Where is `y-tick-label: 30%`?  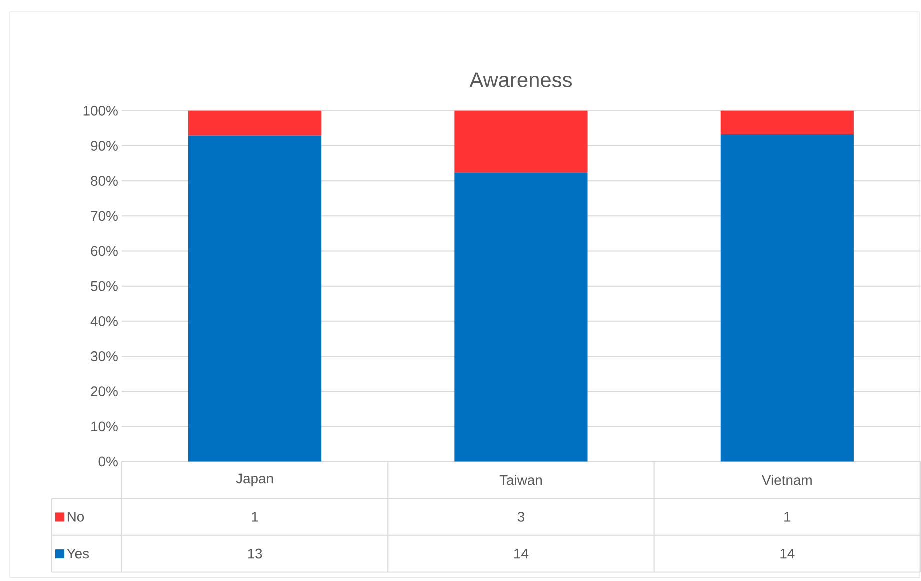
y-tick-label: 30% is located at coordinates (104, 357).